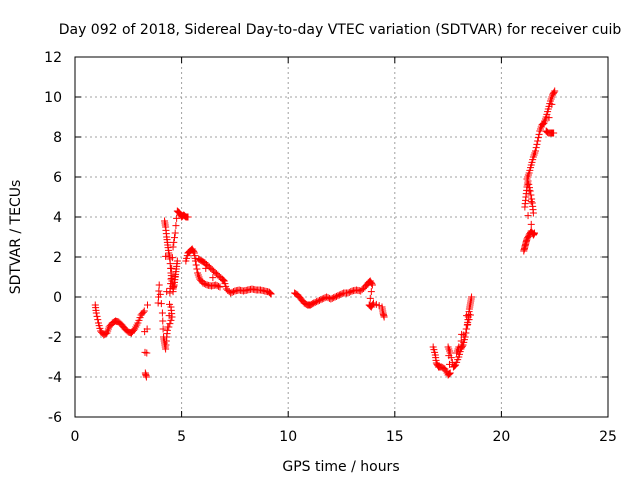 This screenshot has width=640, height=480. What do you see at coordinates (395, 437) in the screenshot?
I see `x-tick-label: 15` at bounding box center [395, 437].